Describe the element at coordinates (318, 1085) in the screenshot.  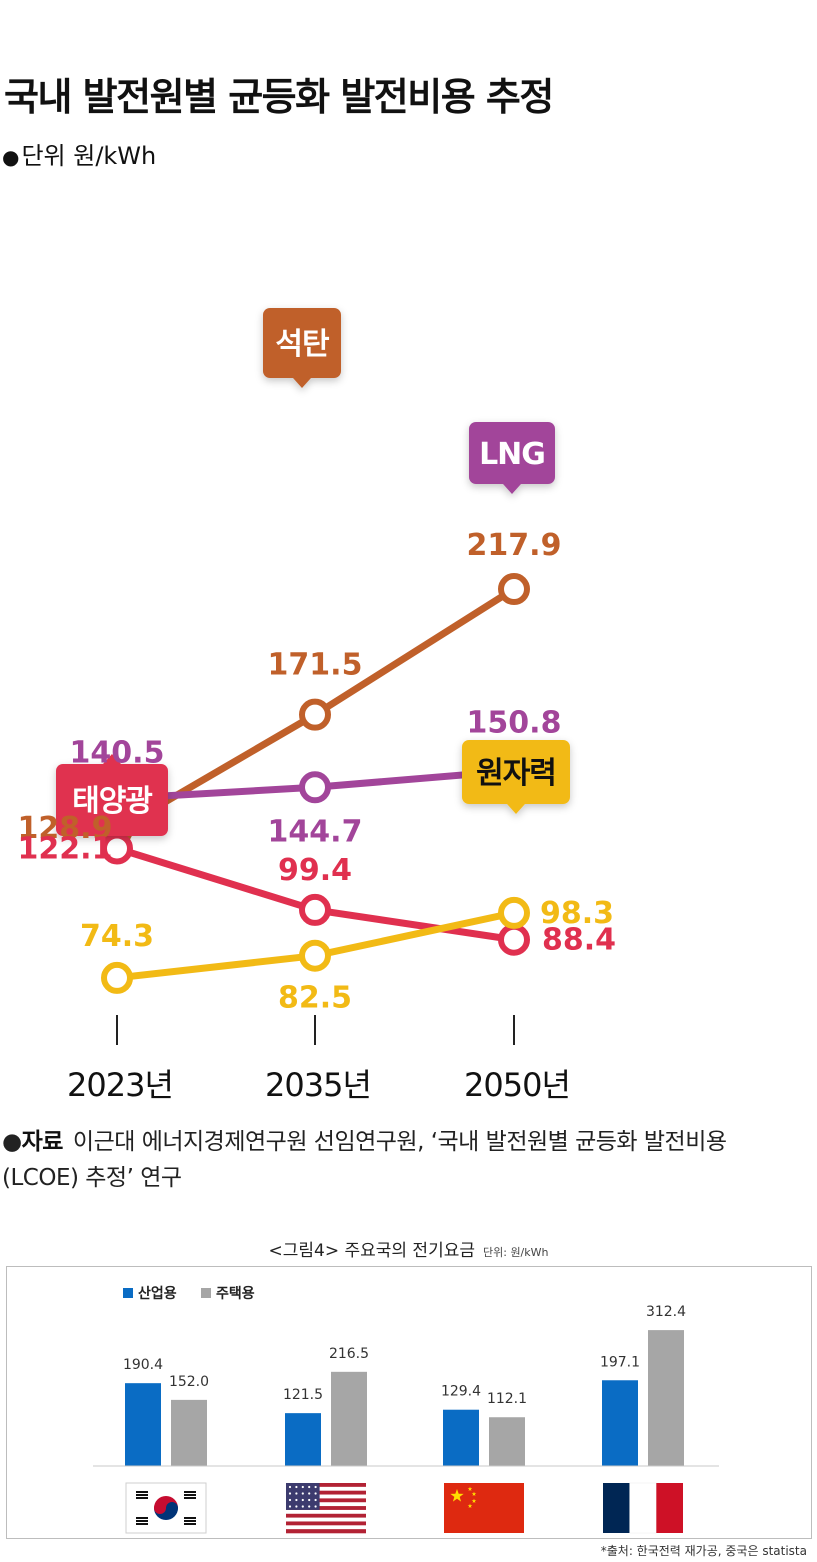
I see `x-tick-label-1: 2035년` at that location.